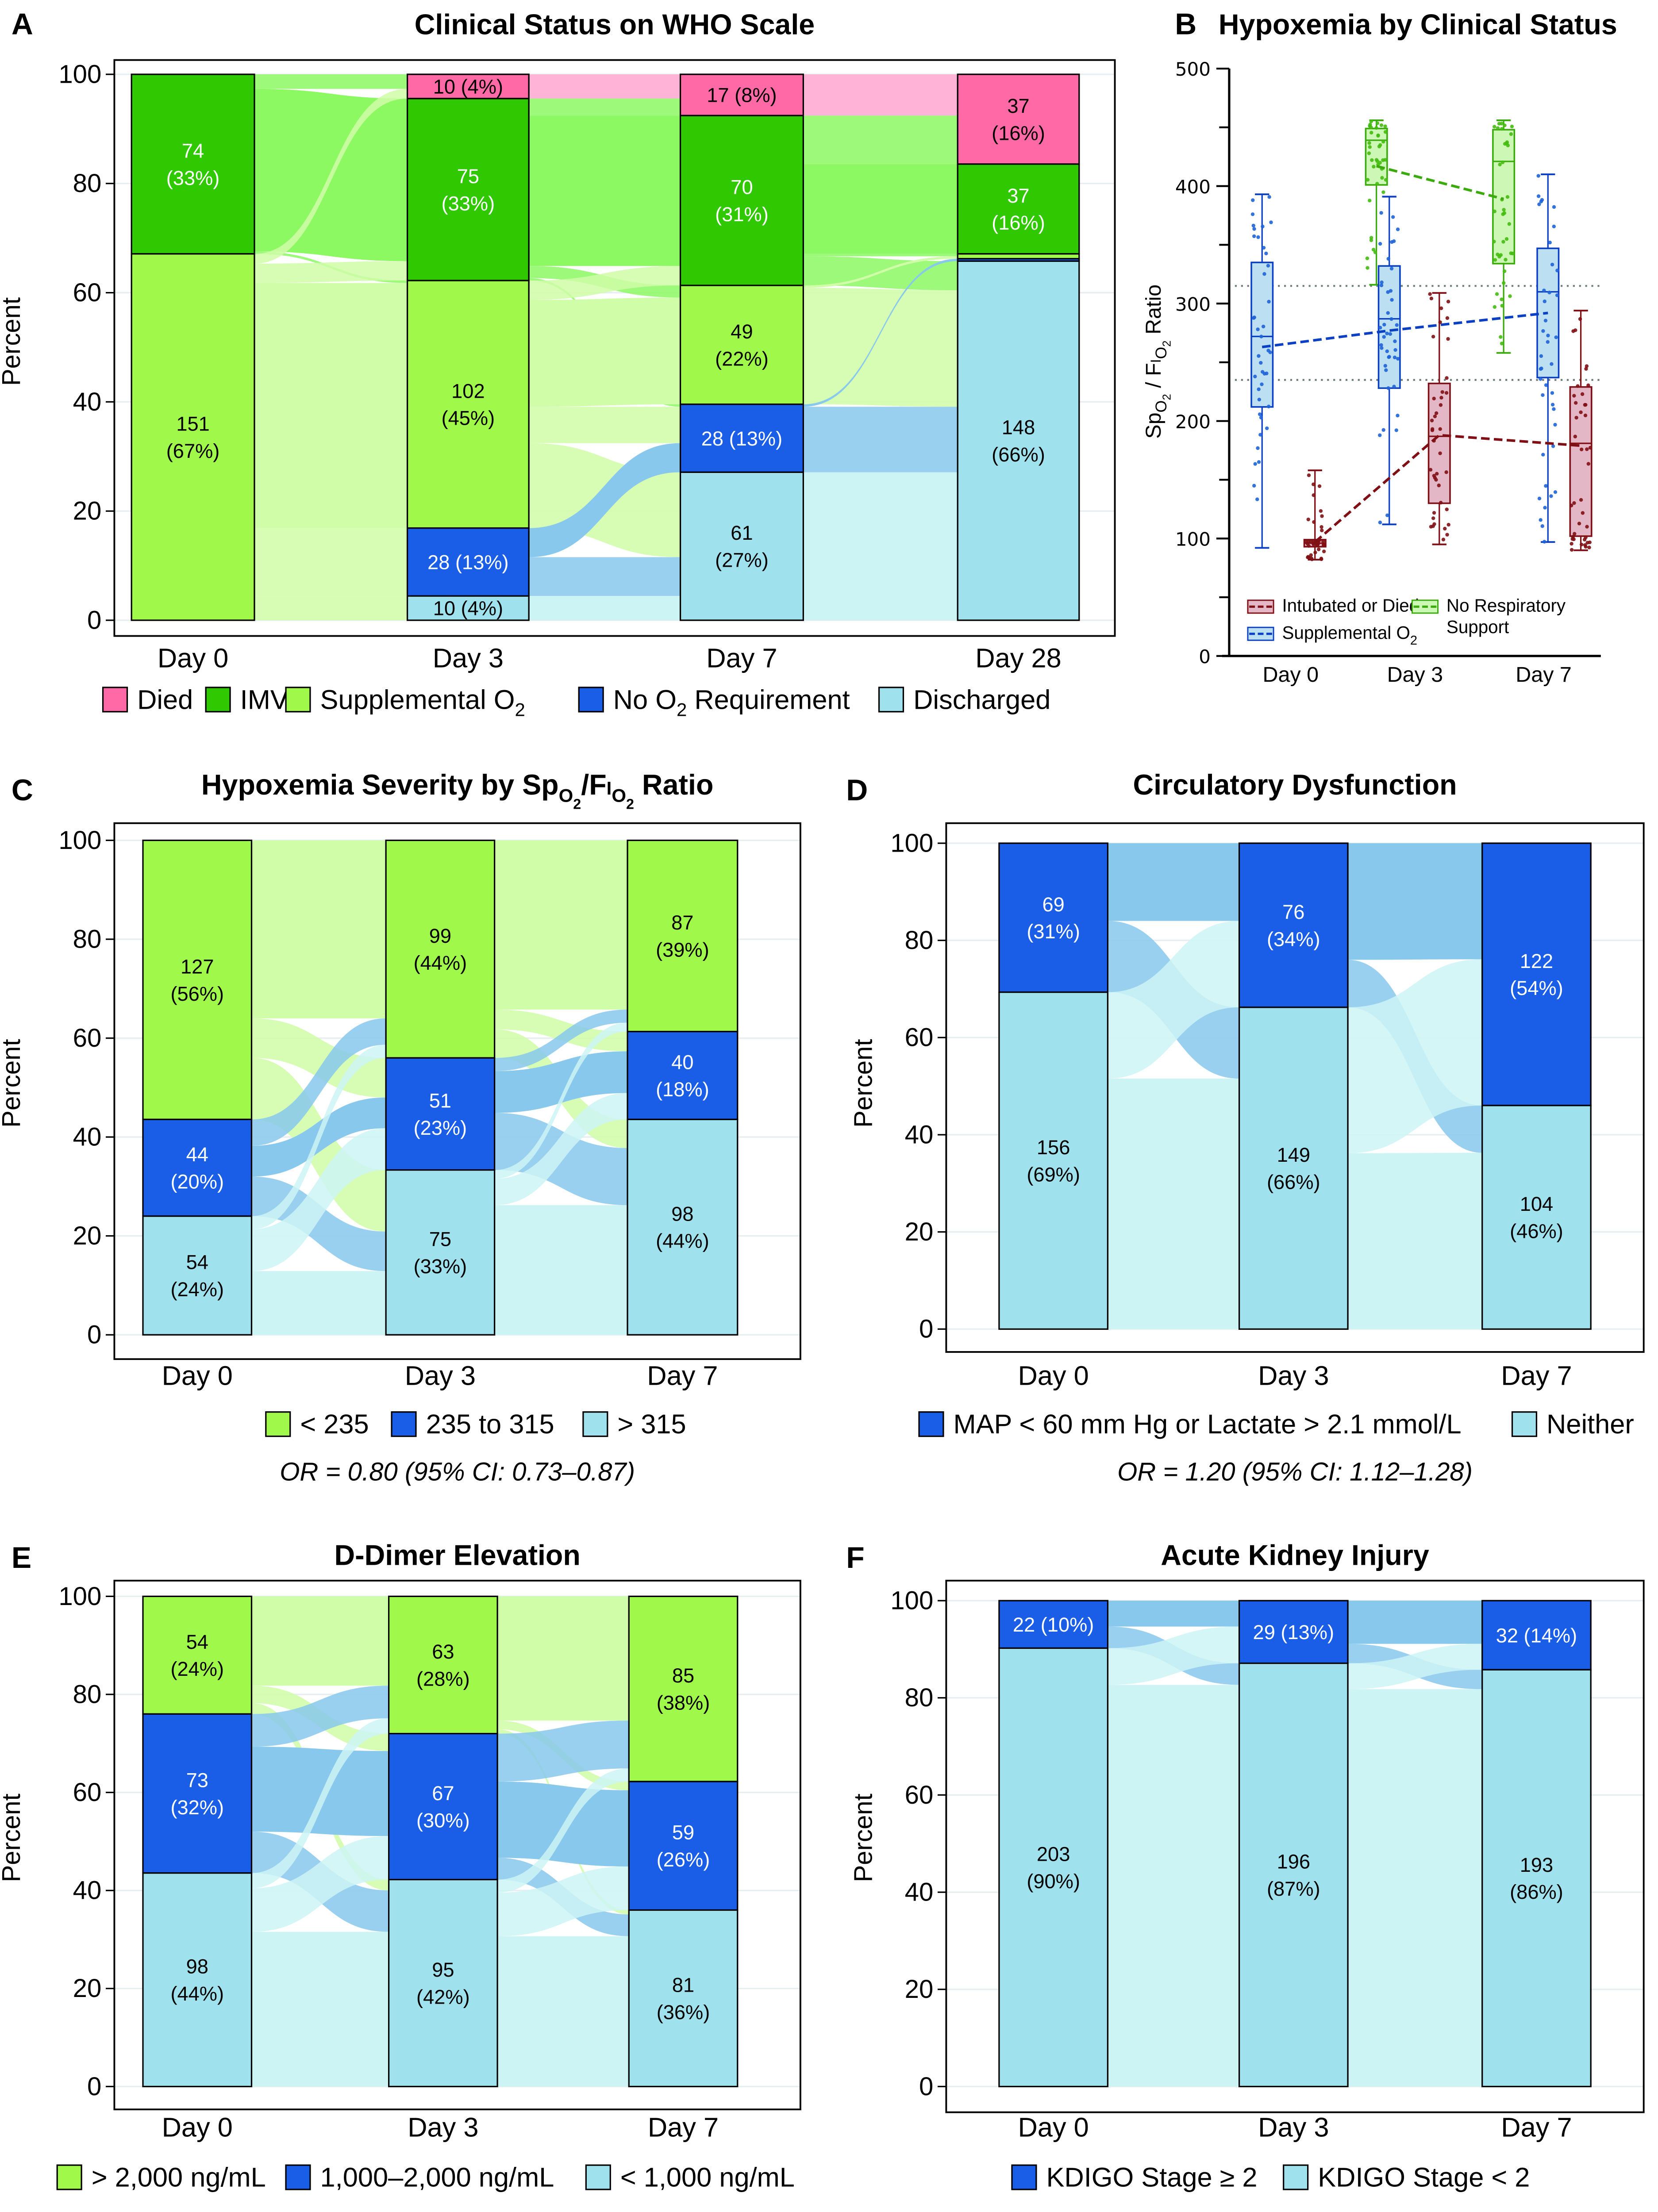 The width and height of the screenshot is (1658, 2212). Describe the element at coordinates (1053, 1854) in the screenshot. I see `data-label-line: 203` at that location.